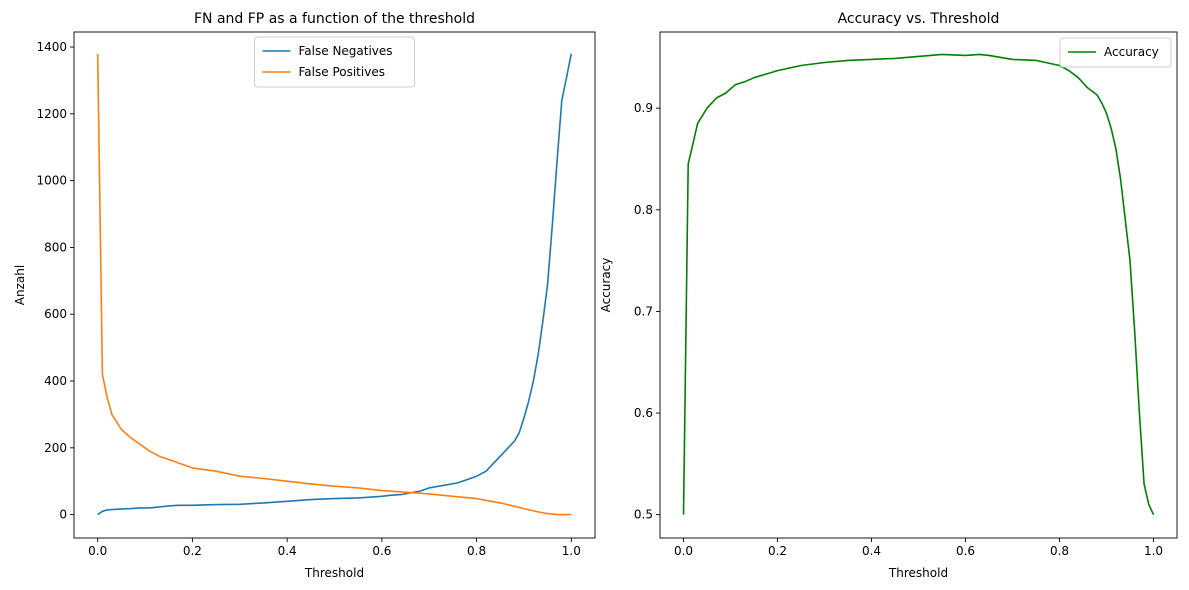  Describe the element at coordinates (606, 285) in the screenshot. I see `y-axis-label: Accuracy` at that location.